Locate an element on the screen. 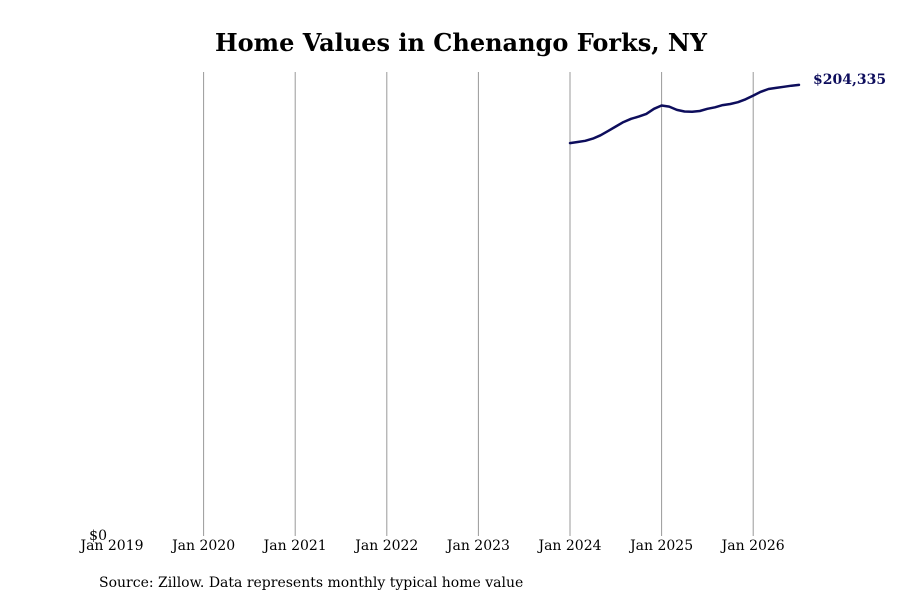 The width and height of the screenshot is (900, 600). x-tick-label: Jan 2020 is located at coordinates (202, 546).